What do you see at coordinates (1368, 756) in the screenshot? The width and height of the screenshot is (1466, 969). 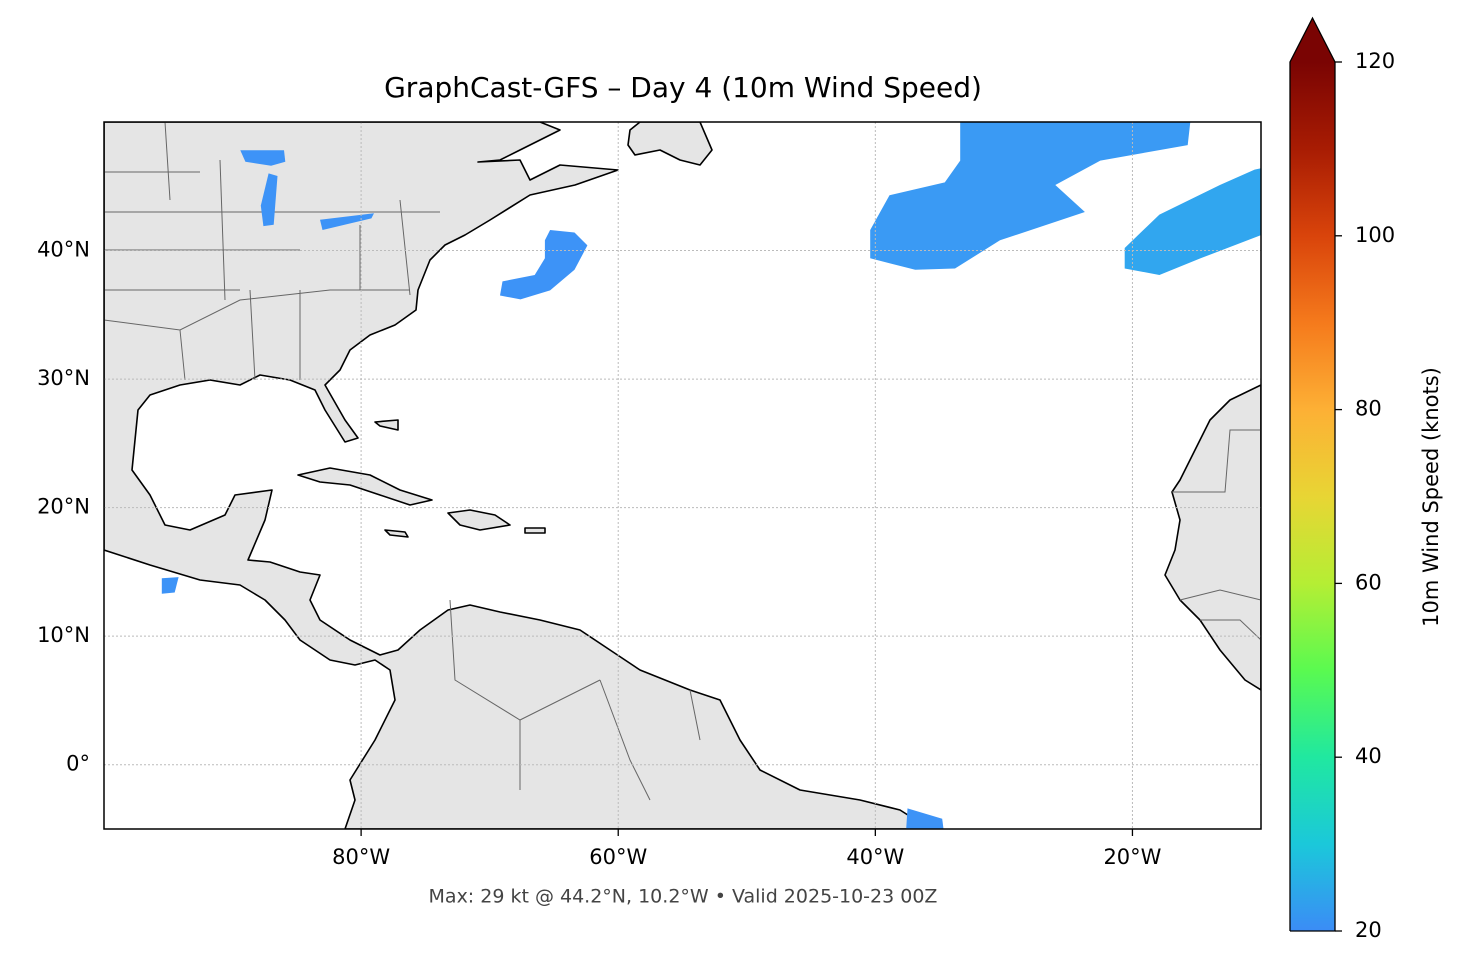 I see `colorbar-tick-label: 40` at bounding box center [1368, 756].